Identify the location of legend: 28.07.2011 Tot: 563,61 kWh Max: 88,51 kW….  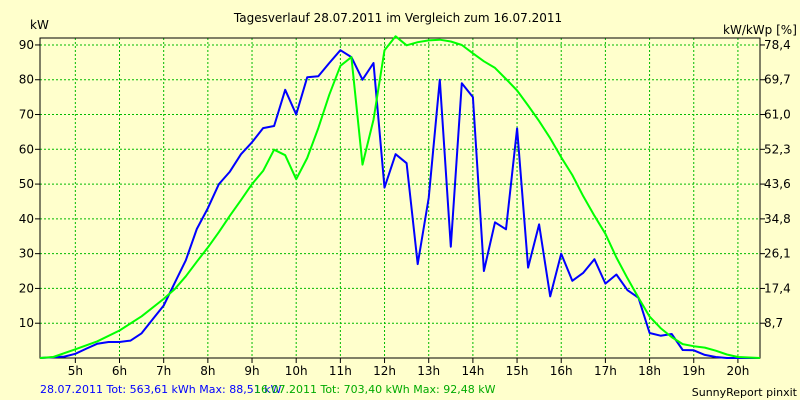
(268, 389).